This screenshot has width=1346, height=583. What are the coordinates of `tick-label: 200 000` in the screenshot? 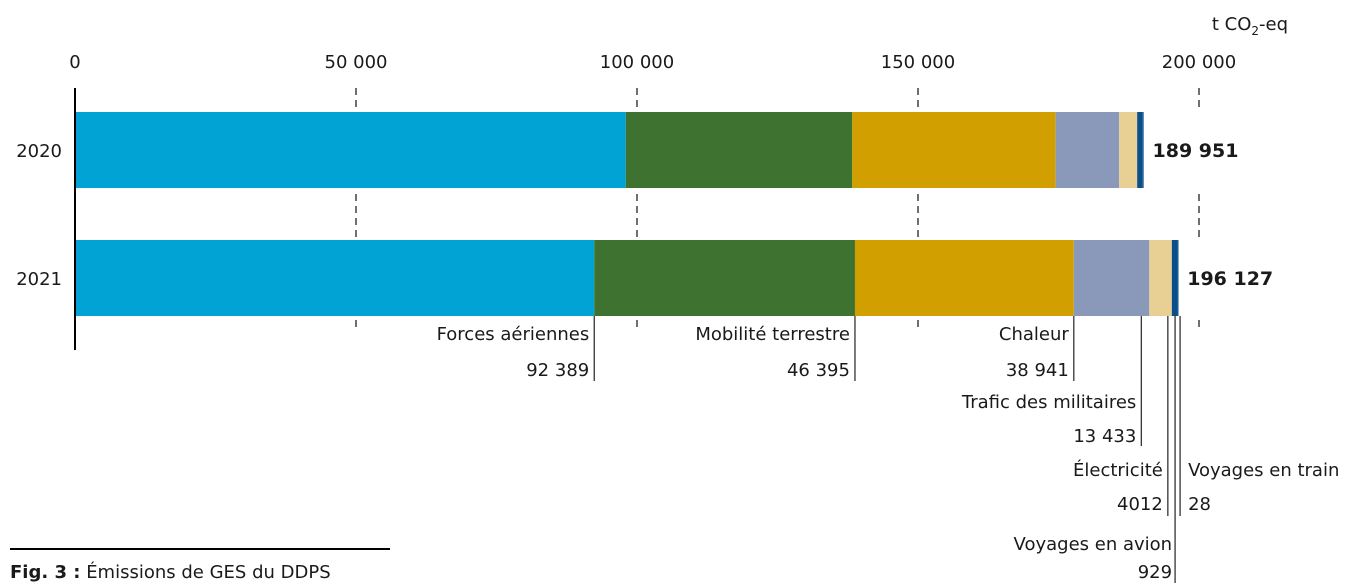 It's located at (1199, 62).